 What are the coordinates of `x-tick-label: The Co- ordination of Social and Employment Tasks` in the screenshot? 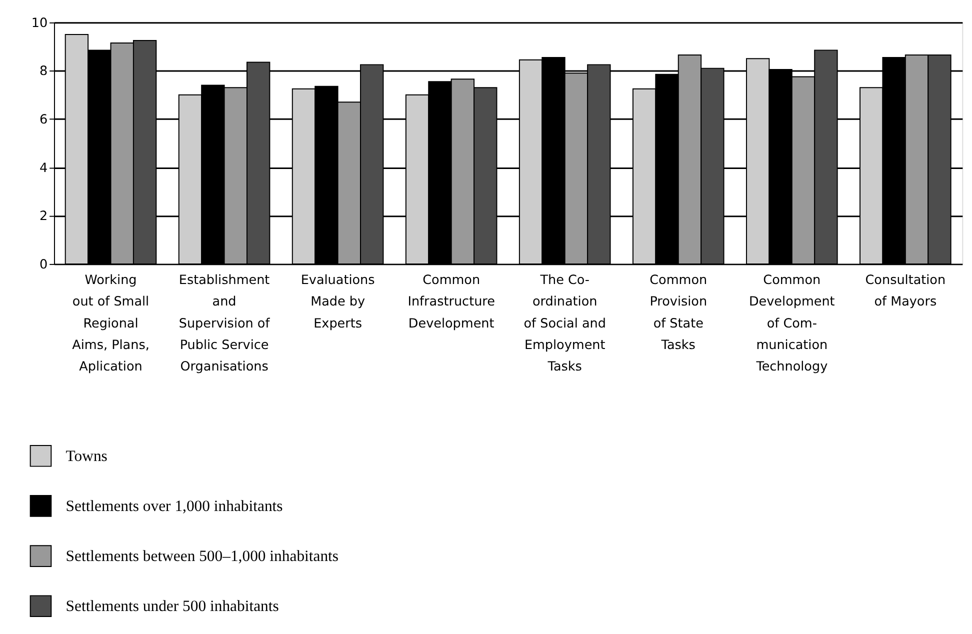 It's located at (565, 323).